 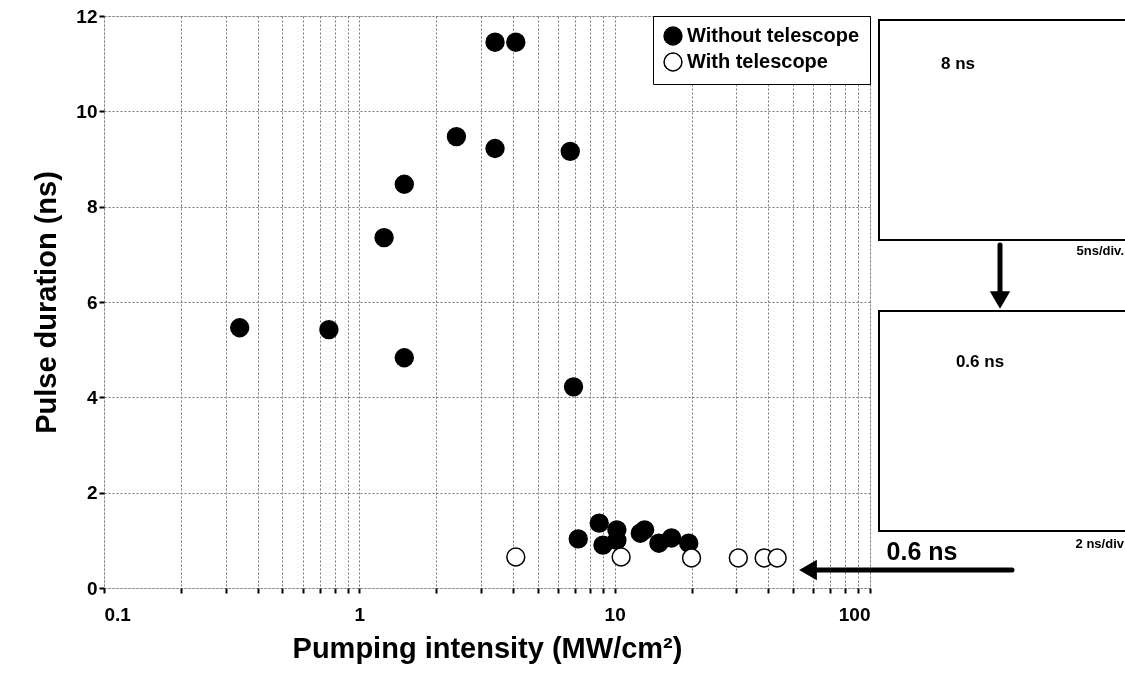 What do you see at coordinates (615, 614) in the screenshot?
I see `x-tick-label: 10` at bounding box center [615, 614].